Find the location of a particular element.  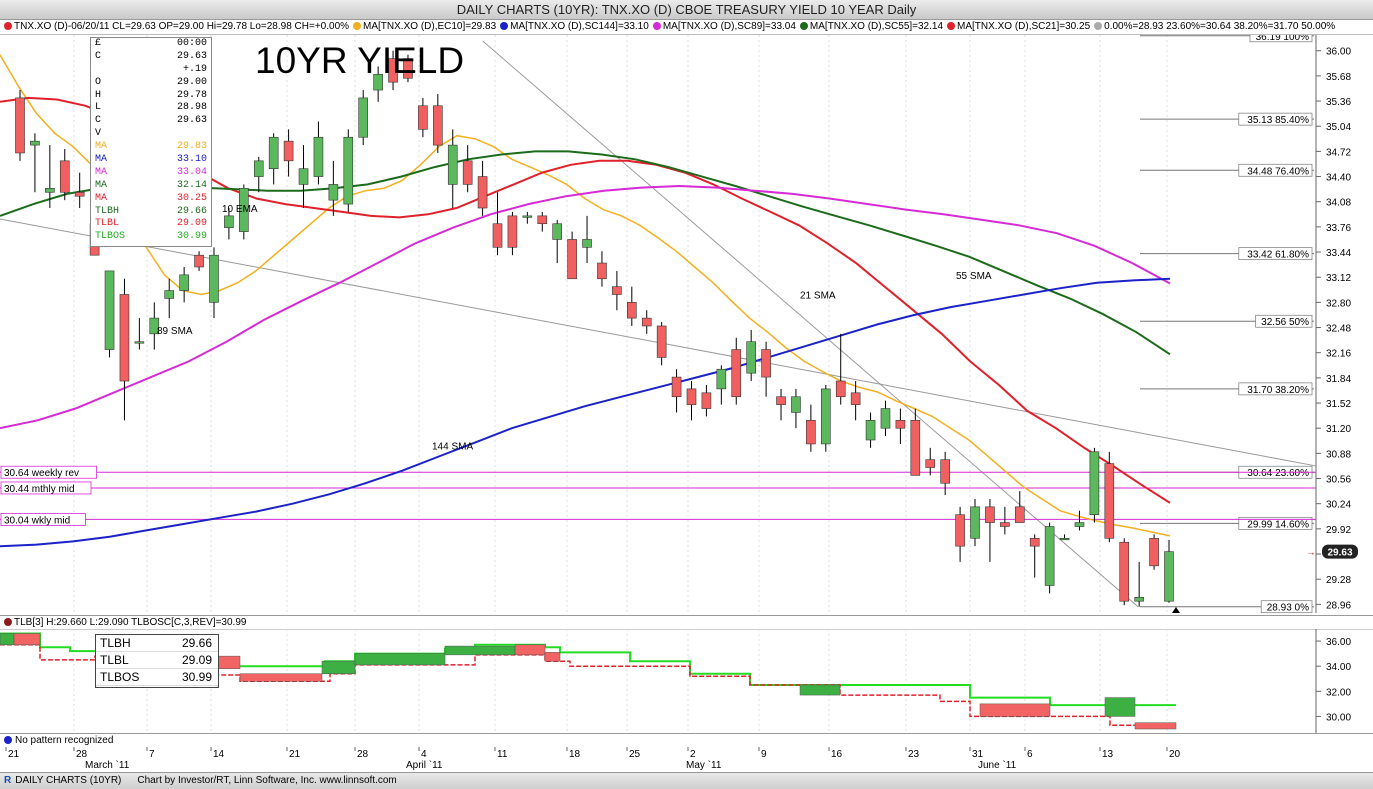

ma-annotation: 10 EMA is located at coordinates (240, 209).